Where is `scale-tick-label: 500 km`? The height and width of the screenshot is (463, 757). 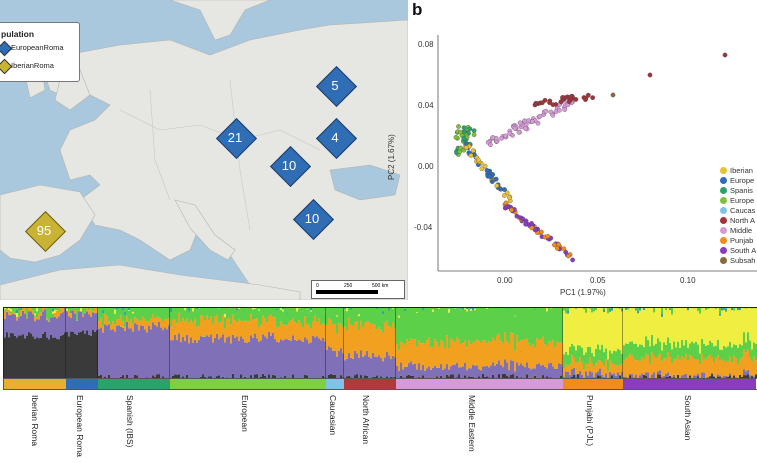
scale-tick-label: 500 km is located at coordinates (380, 286).